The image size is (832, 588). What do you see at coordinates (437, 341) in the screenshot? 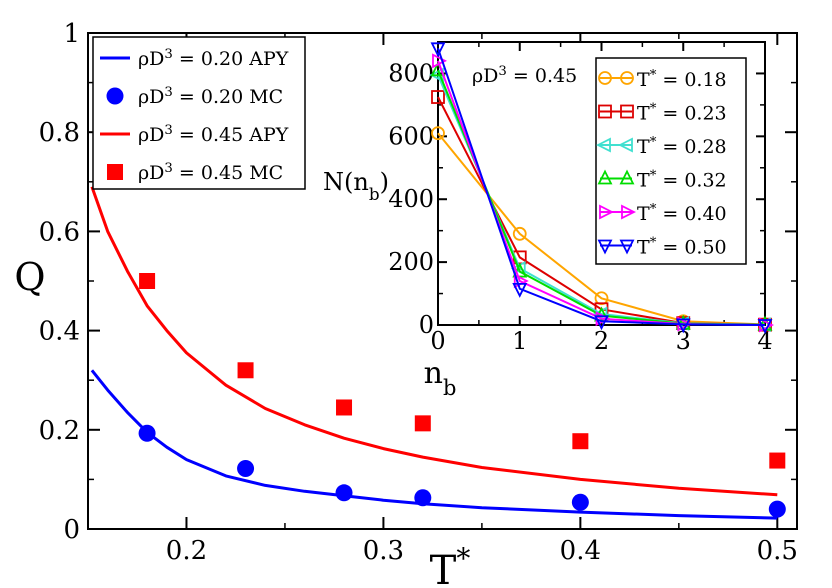
I see `inset-x-tick-label-0: 0` at bounding box center [437, 341].